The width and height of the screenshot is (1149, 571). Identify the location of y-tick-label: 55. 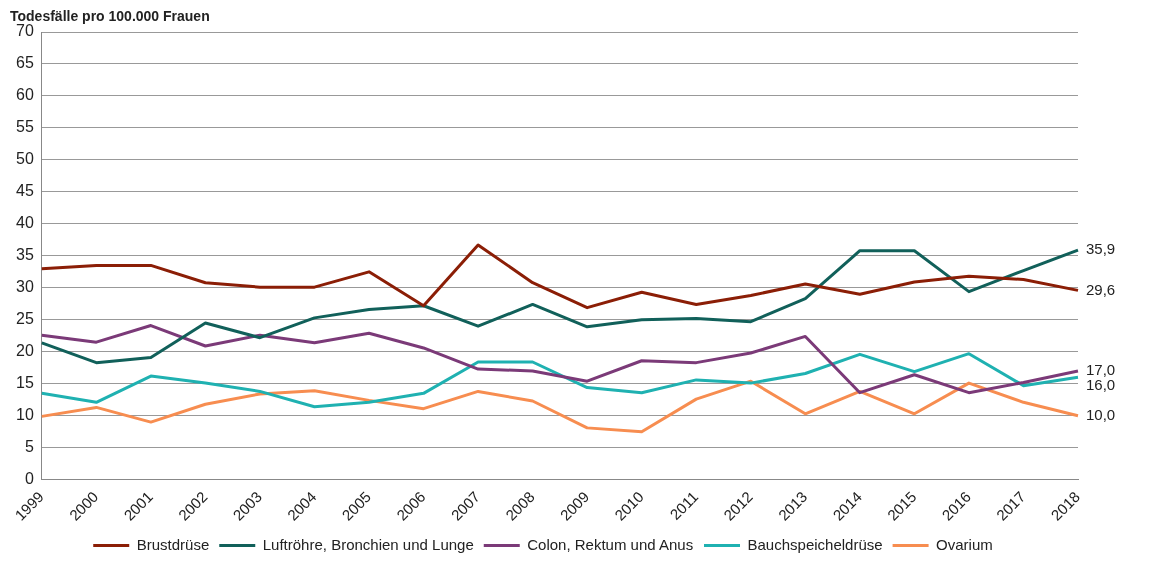
(25, 127).